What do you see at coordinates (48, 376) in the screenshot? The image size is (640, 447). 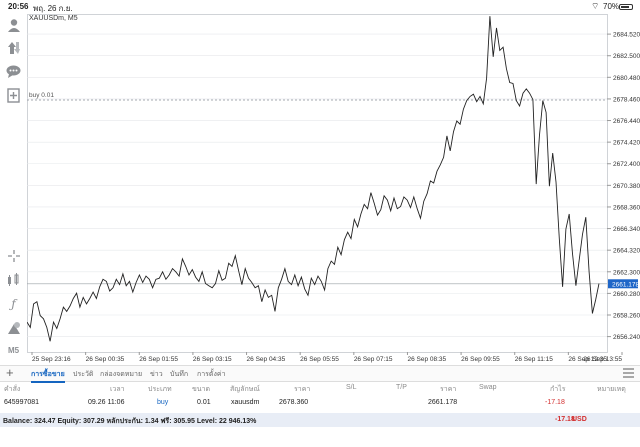 I see `tab-trade: การซื้อขาย` at bounding box center [48, 376].